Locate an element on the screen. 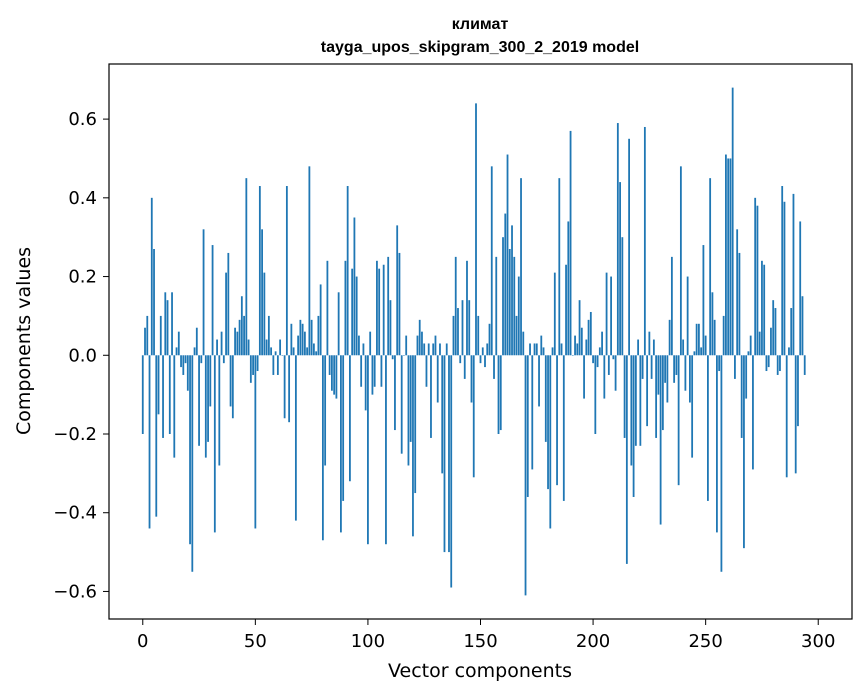 Image resolution: width=867 pixels, height=696 pixels. y-tick-label: 0.6 is located at coordinates (82, 119).